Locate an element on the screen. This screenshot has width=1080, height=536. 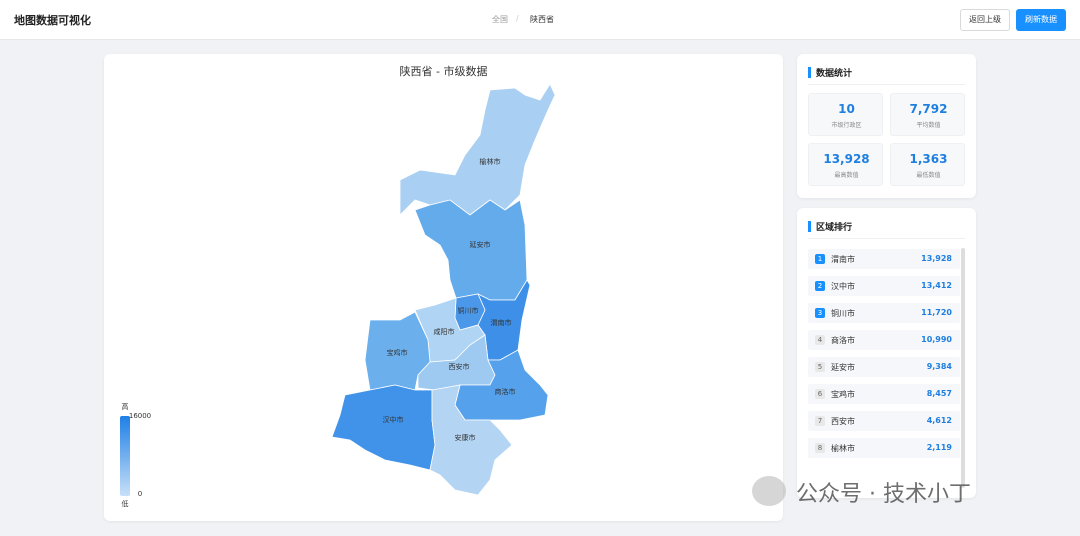
rank-badge: 6 is located at coordinates (820, 394).